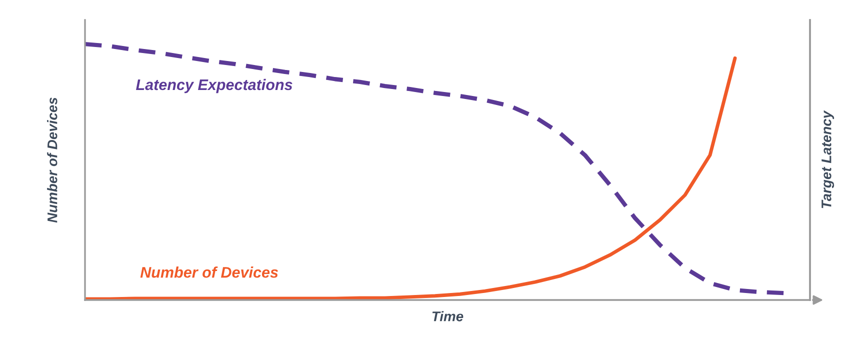 This screenshot has width=861, height=340. What do you see at coordinates (209, 272) in the screenshot?
I see `series-label: Number of Devices` at bounding box center [209, 272].